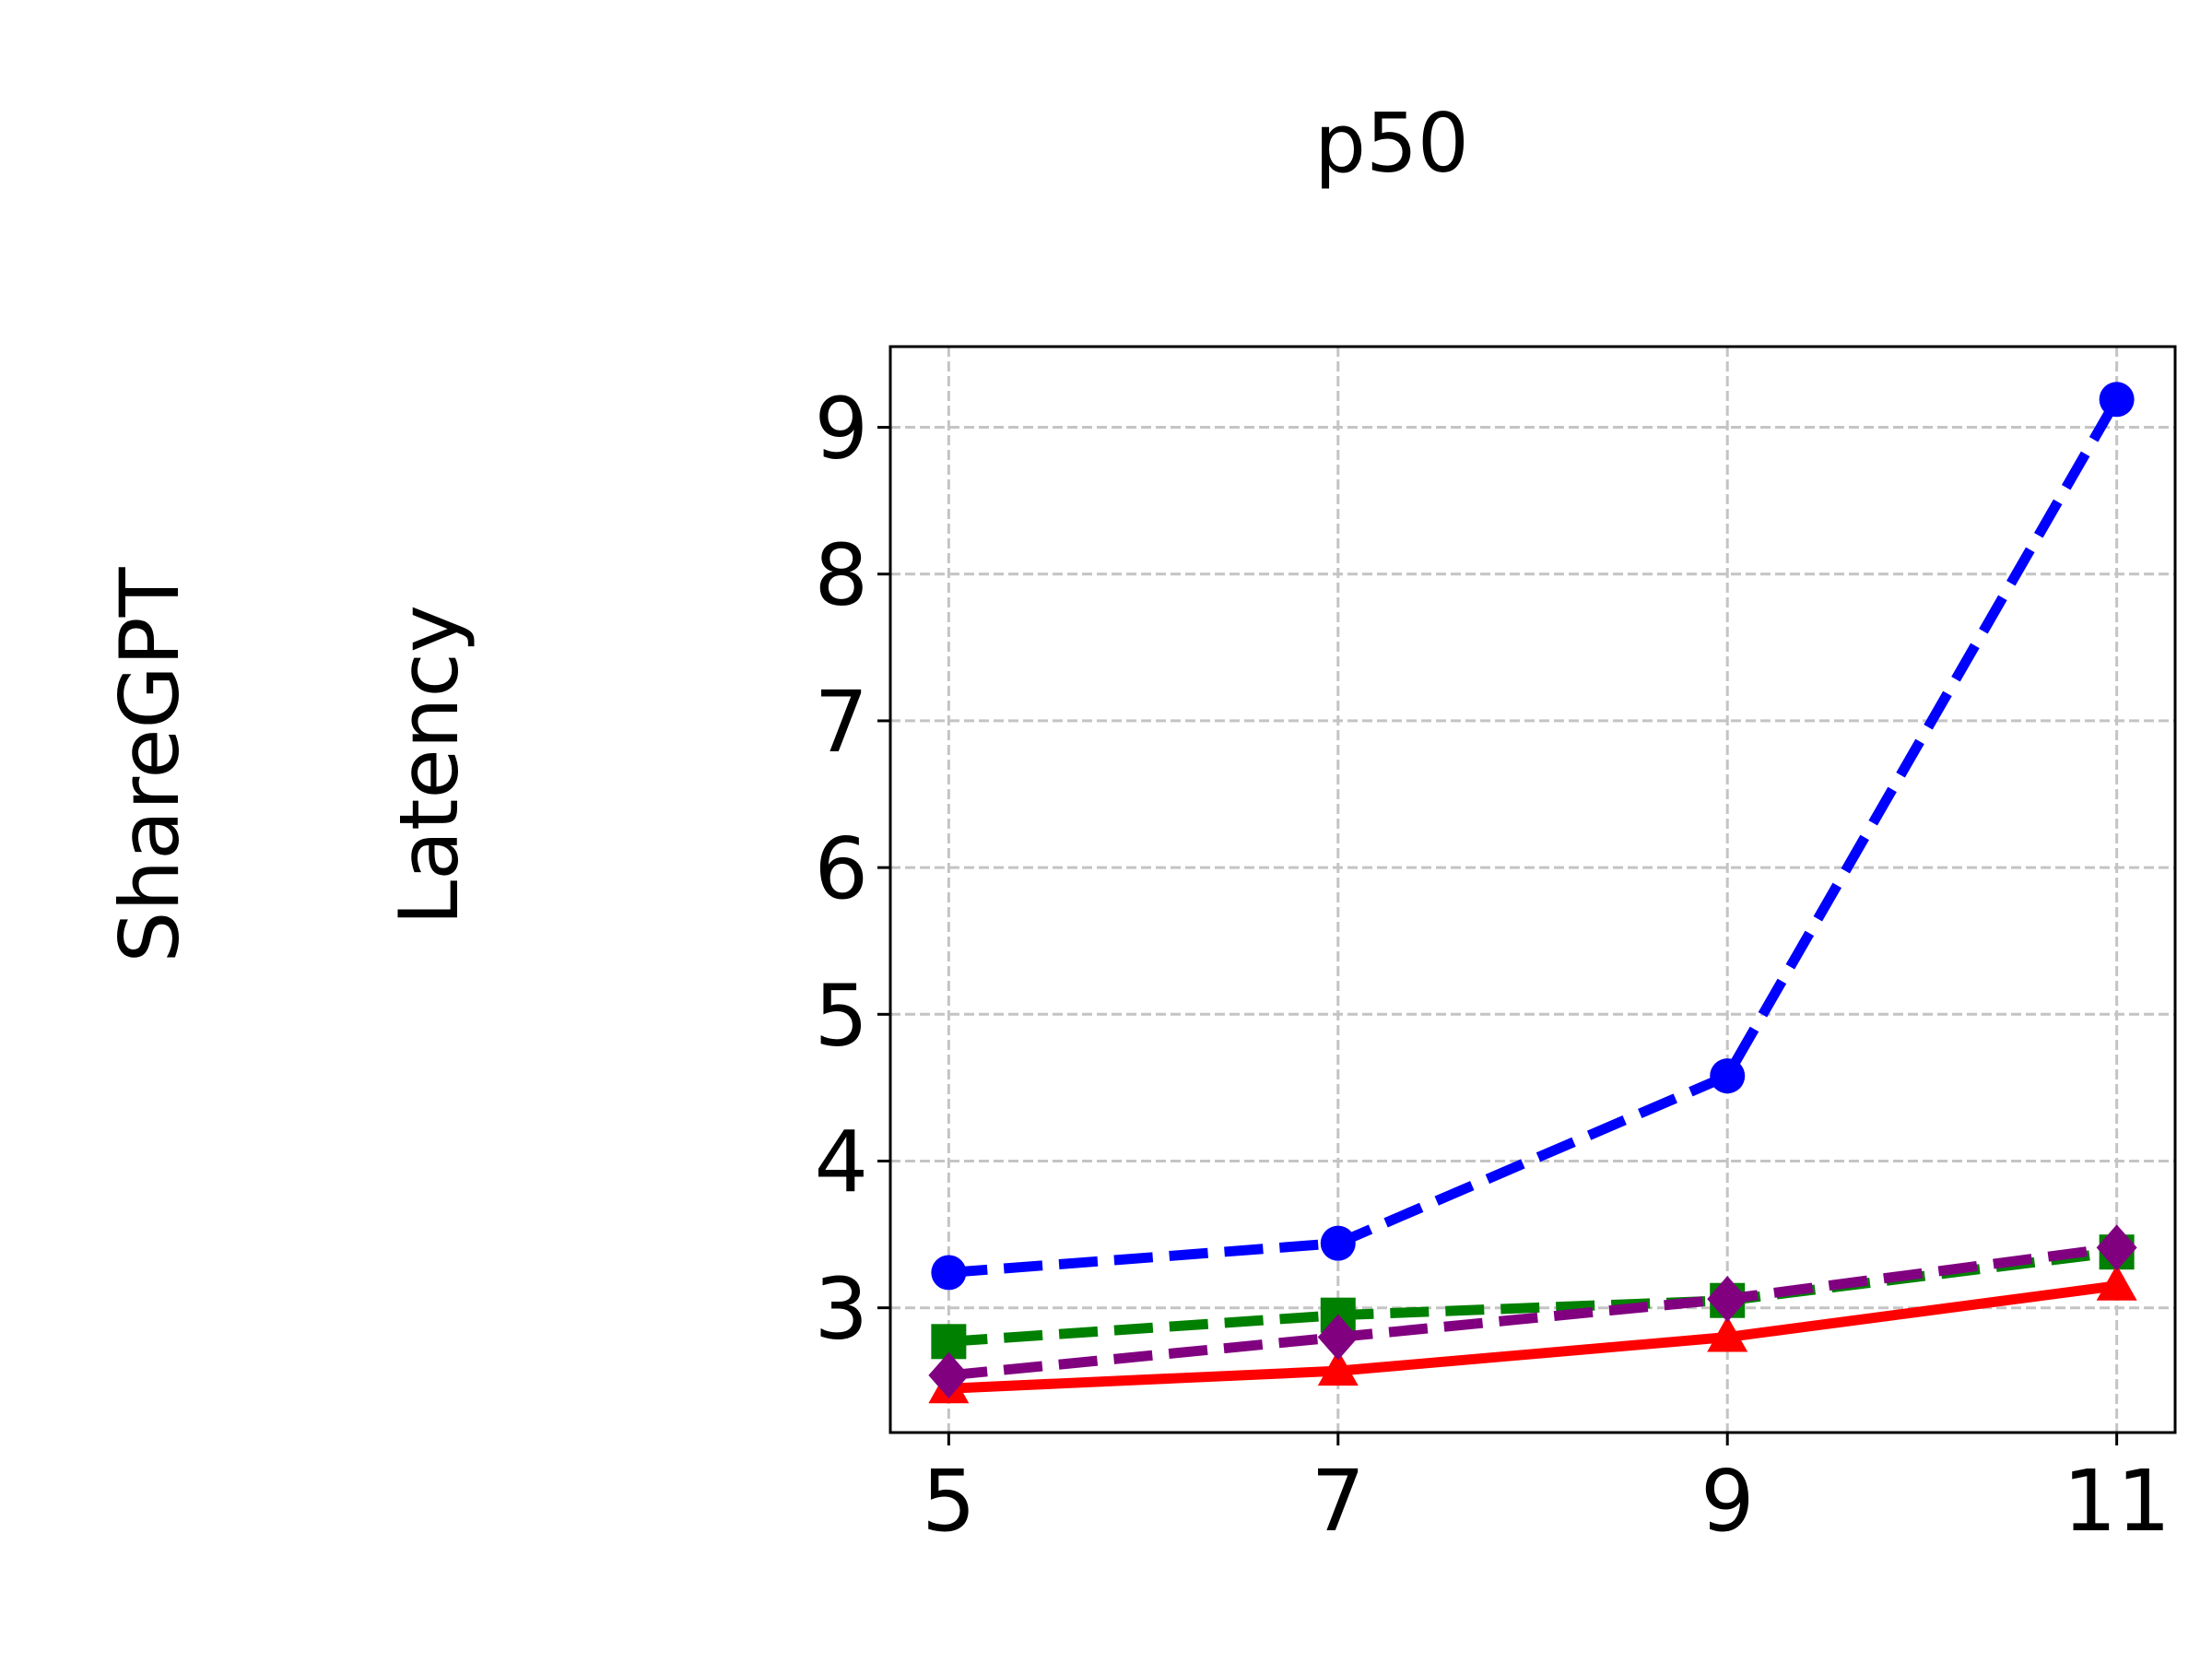 This screenshot has width=2212, height=1663. What do you see at coordinates (429, 765) in the screenshot?
I see `y-axis-label: Latency` at bounding box center [429, 765].